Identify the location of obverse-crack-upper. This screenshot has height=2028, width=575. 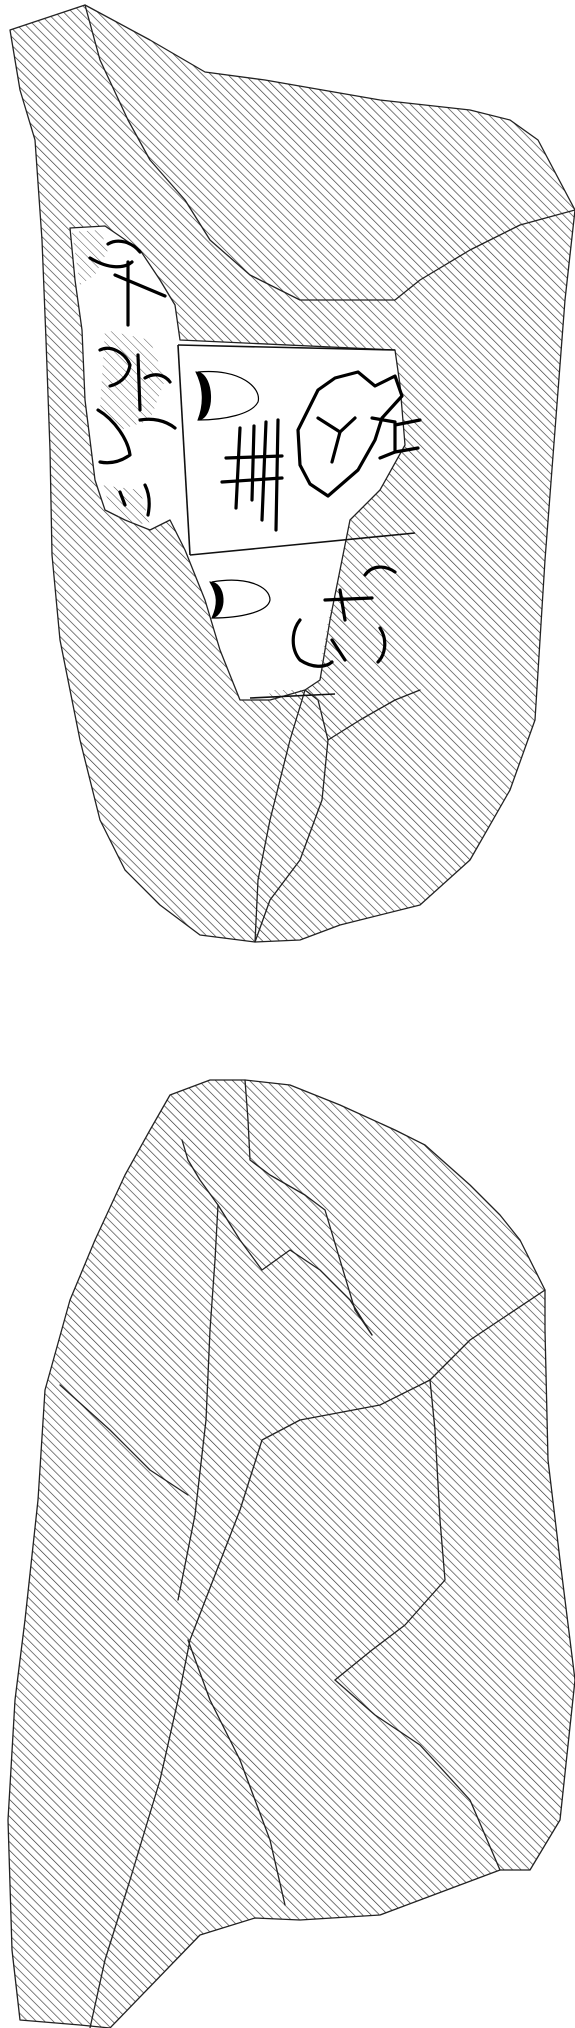
(329, 152).